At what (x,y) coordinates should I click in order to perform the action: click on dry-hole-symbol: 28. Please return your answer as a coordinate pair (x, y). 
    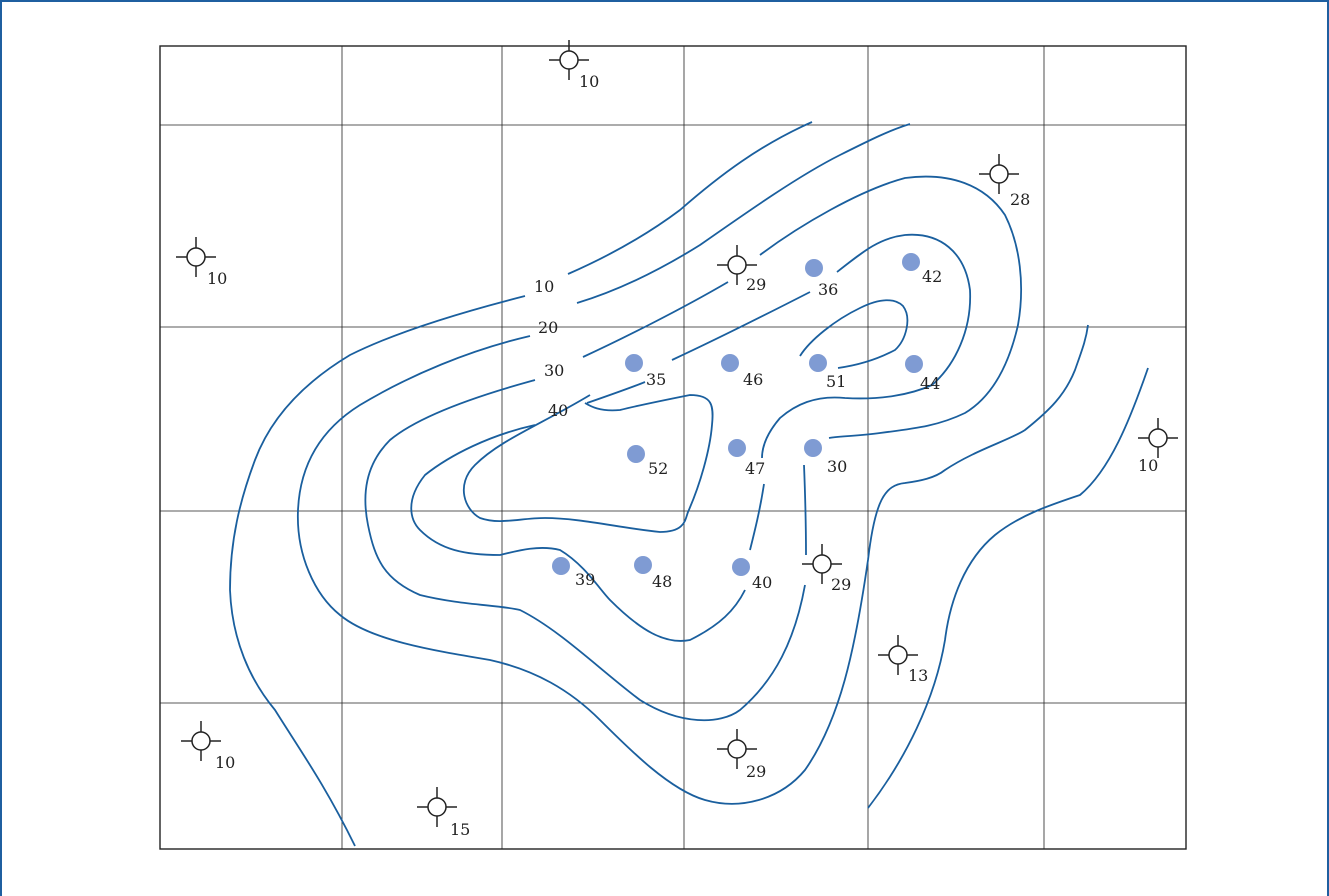
    Looking at the image, I should click on (1004, 181).